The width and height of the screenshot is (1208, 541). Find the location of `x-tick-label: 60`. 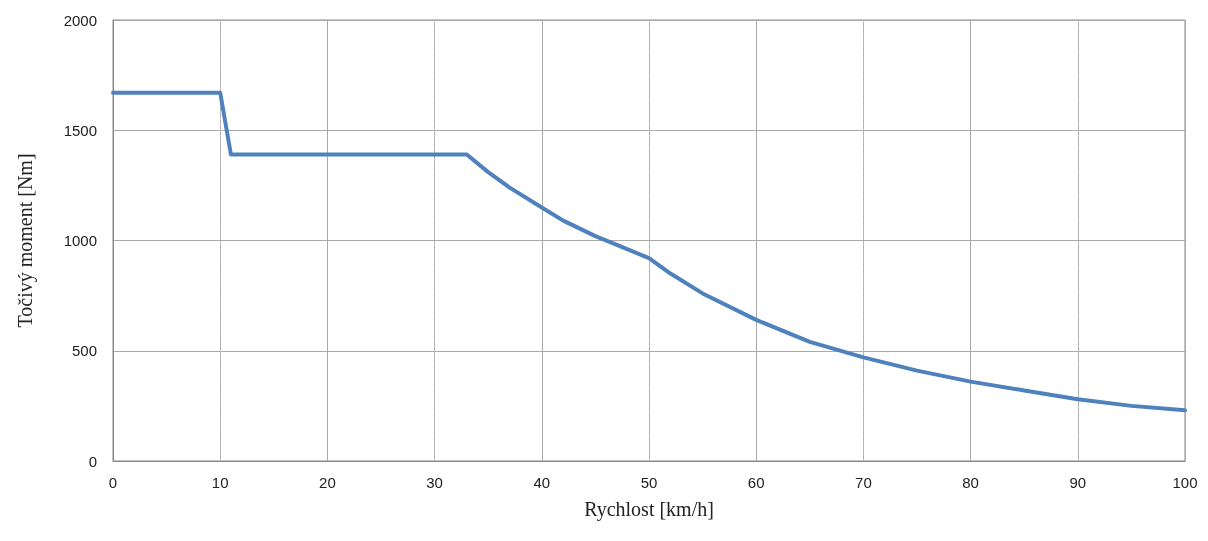

x-tick-label: 60 is located at coordinates (756, 482).